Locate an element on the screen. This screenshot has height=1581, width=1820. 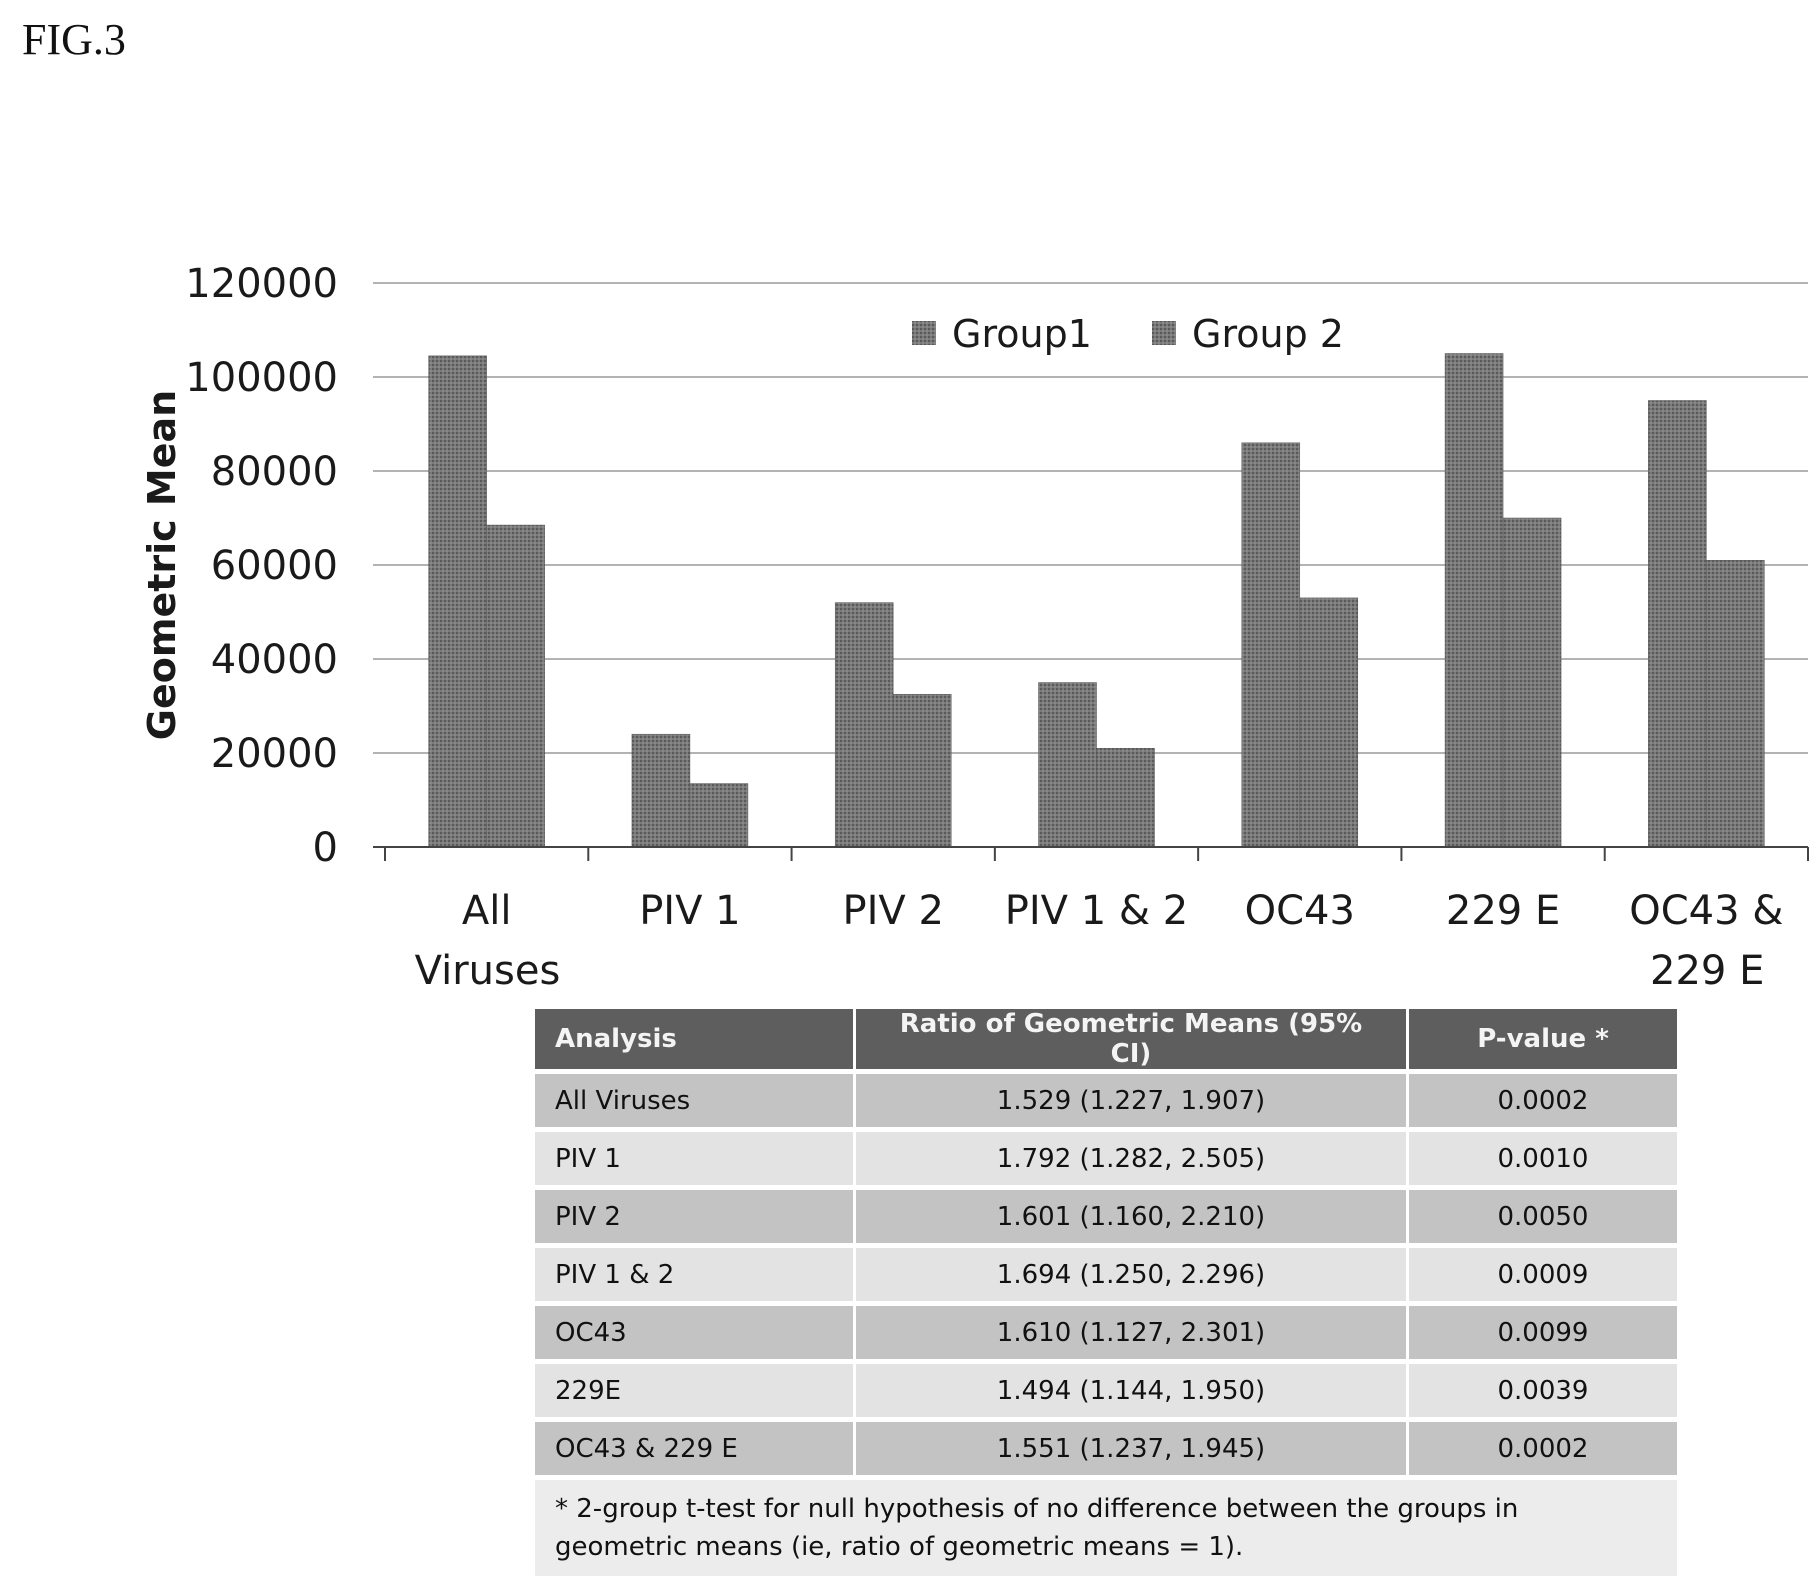
table-row: All Viruses 1.529 (1.227, 1.907) 0.0002 is located at coordinates (1106, 1100).